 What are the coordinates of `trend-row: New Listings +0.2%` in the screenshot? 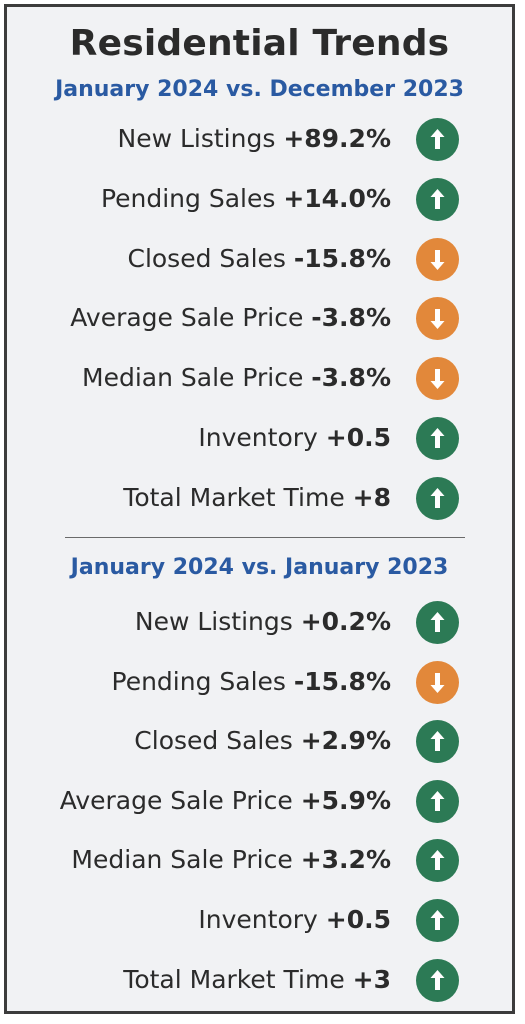 It's located at (237, 622).